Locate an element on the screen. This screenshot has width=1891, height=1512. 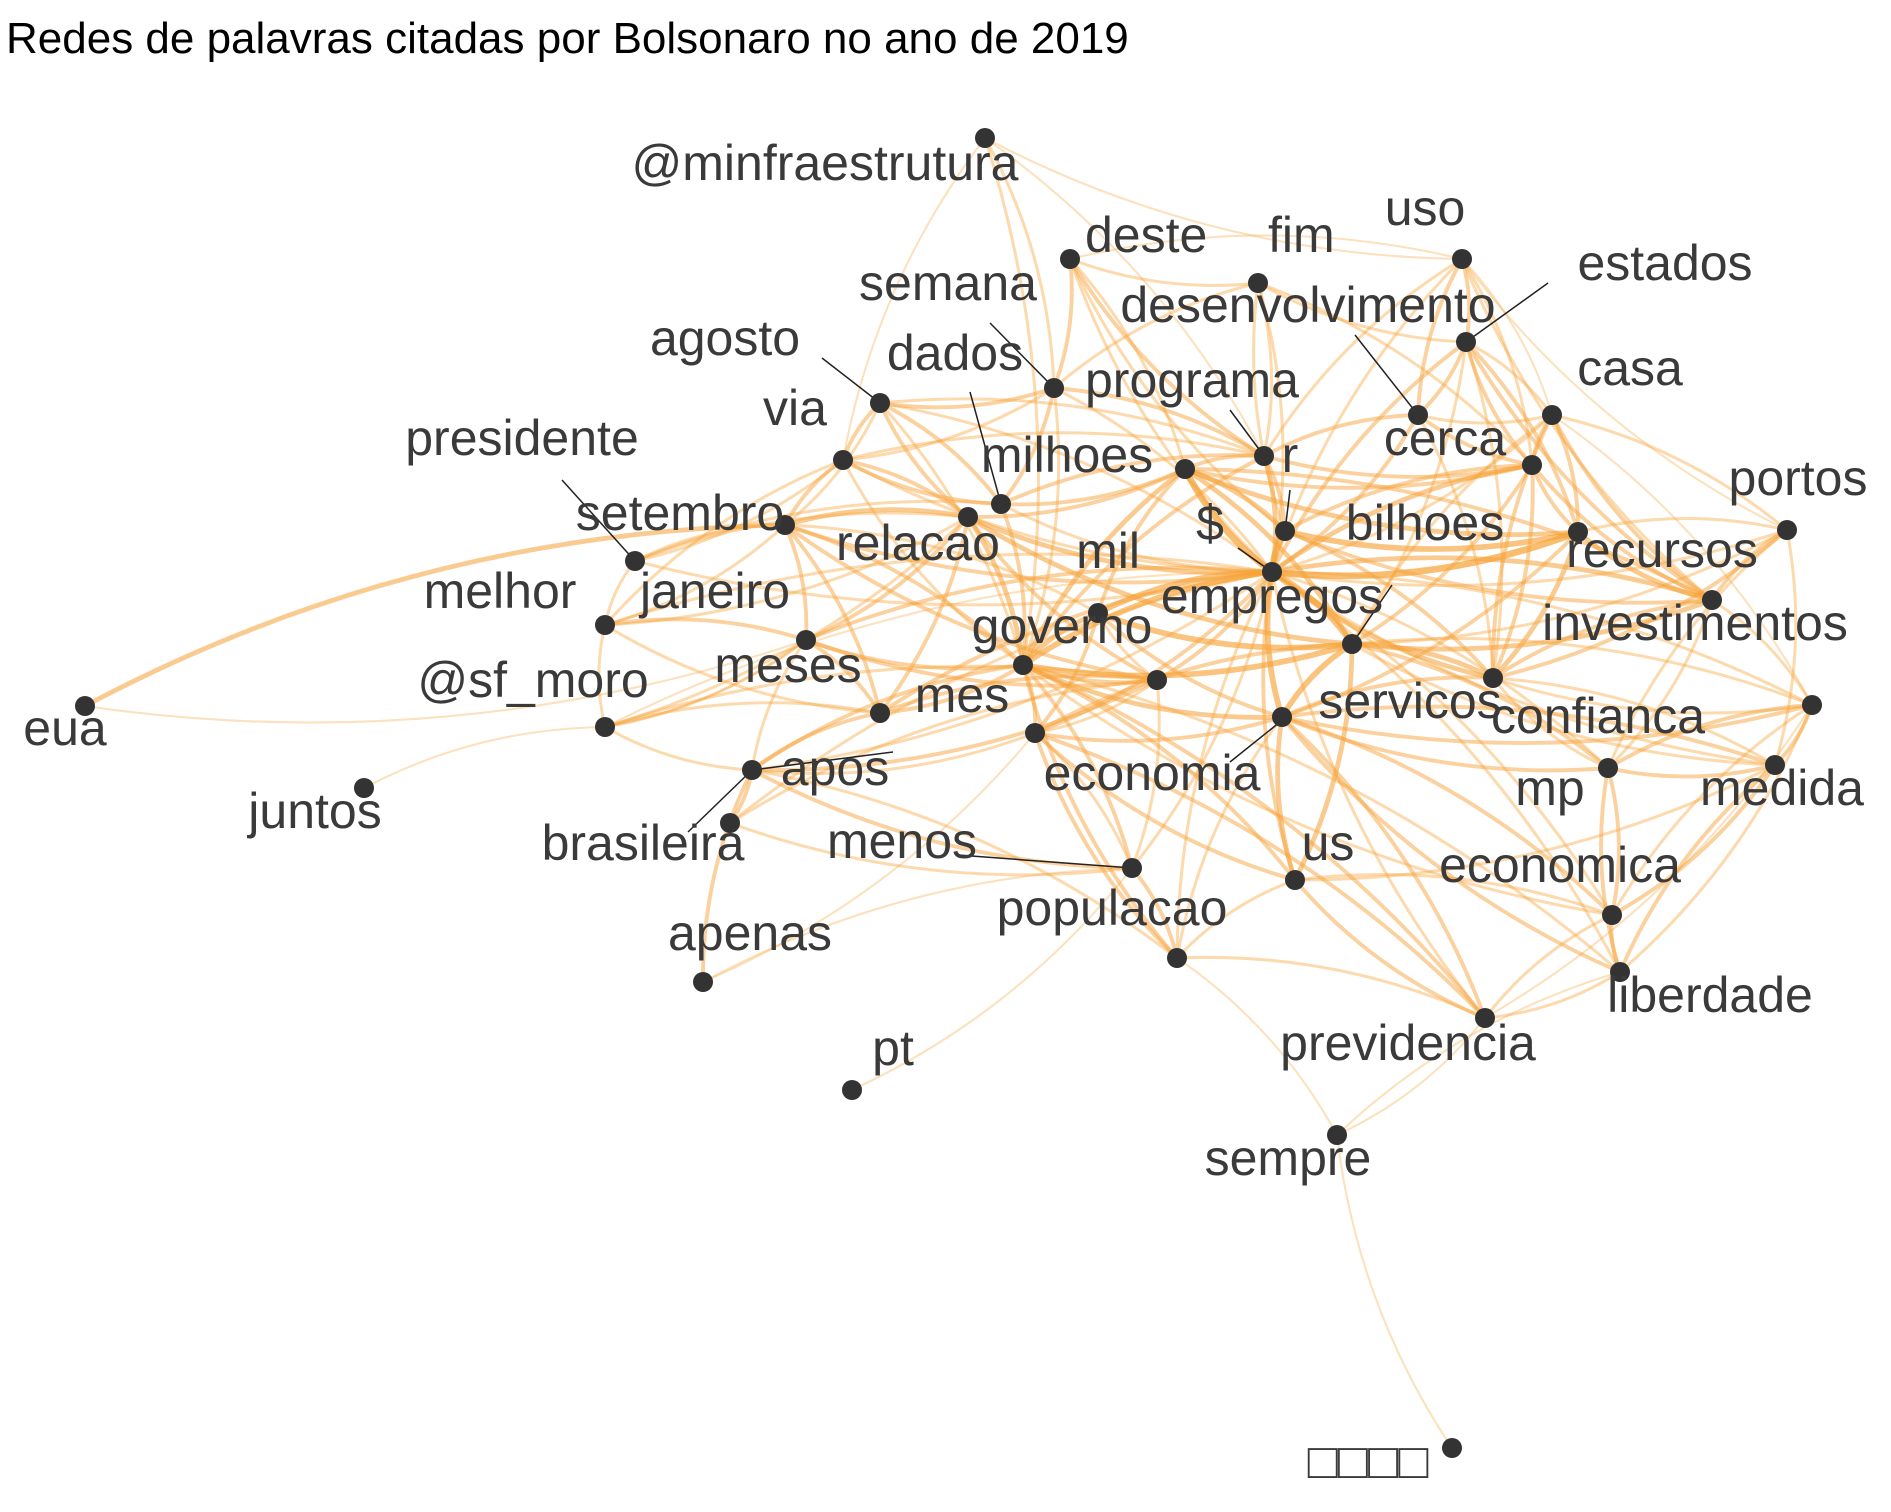
edge-uso-portos is located at coordinates (1624, 394).